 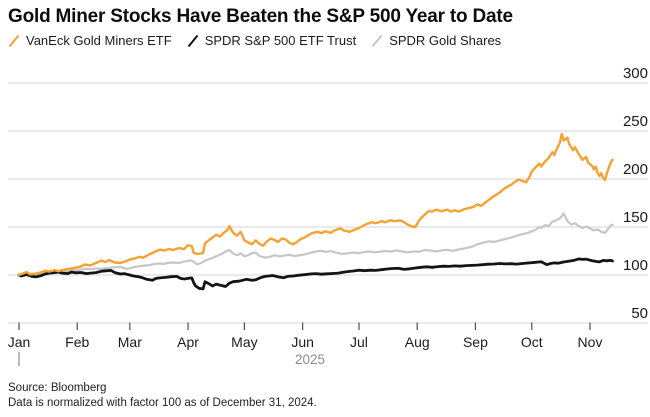 I want to click on x-axis-label-aug: Aug, so click(x=417, y=342).